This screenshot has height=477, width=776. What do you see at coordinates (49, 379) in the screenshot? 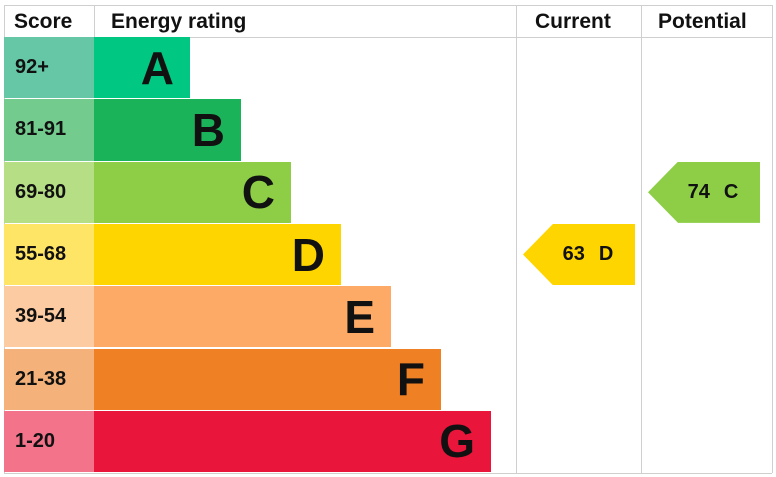
I see `score-cell-F: 21-38` at bounding box center [49, 379].